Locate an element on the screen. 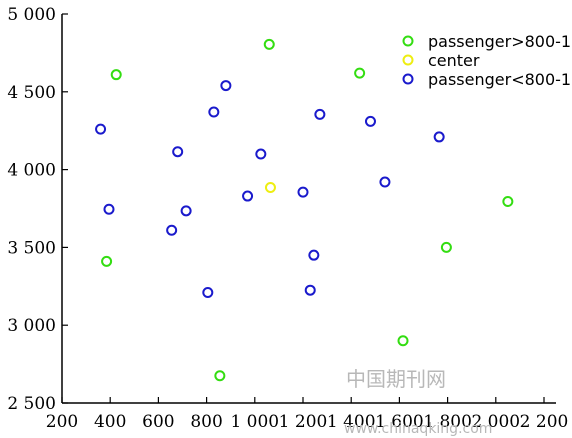 The width and height of the screenshot is (572, 438). legend-label-series-0: passenger>800-1 is located at coordinates (499, 41).